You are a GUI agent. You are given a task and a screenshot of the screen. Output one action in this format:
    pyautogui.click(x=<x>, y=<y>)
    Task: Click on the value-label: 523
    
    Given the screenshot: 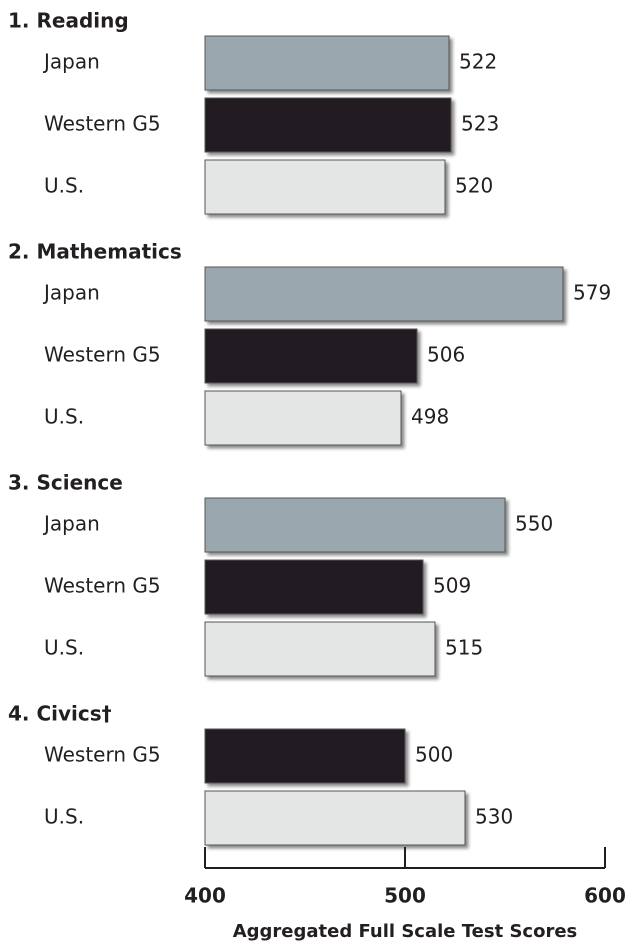 What is the action you would take?
    pyautogui.click(x=480, y=124)
    